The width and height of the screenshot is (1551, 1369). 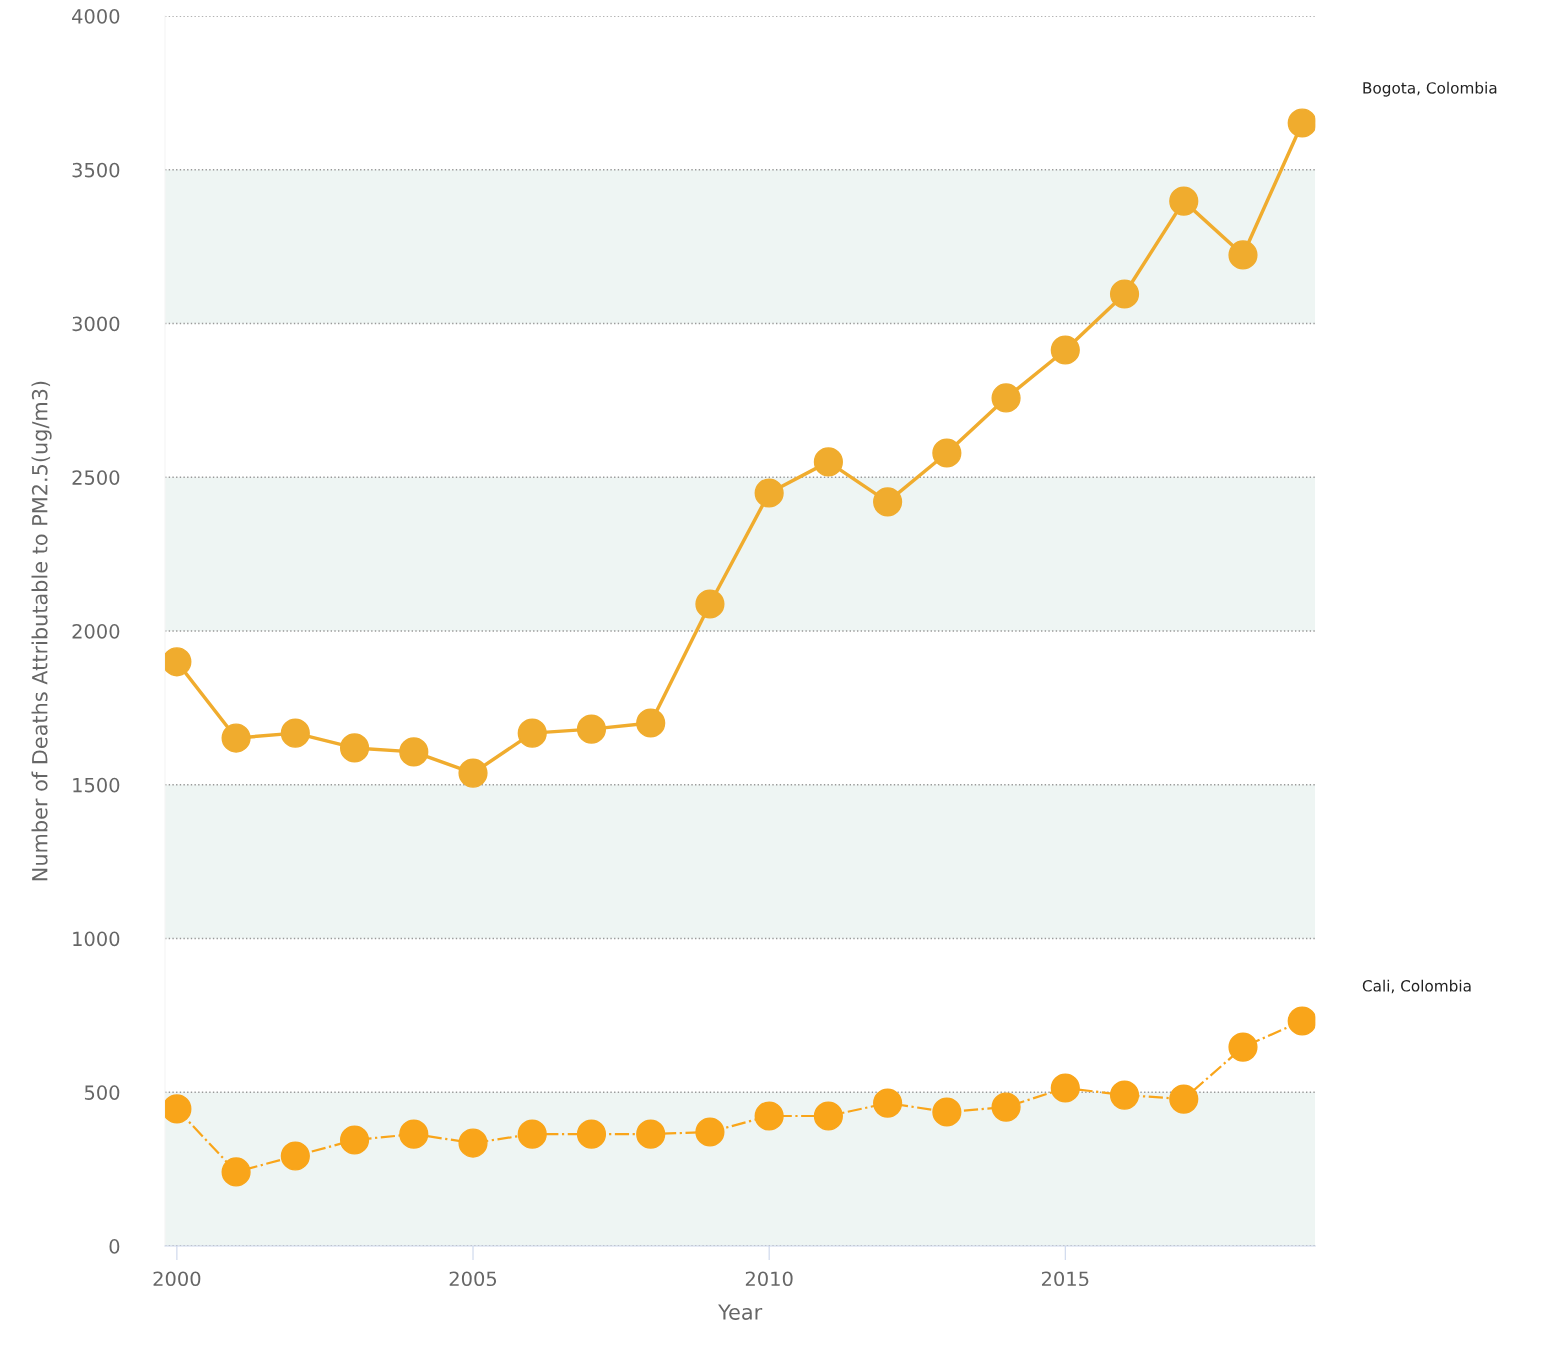 What do you see at coordinates (1416, 986) in the screenshot?
I see `text: Cali, Colombia` at bounding box center [1416, 986].